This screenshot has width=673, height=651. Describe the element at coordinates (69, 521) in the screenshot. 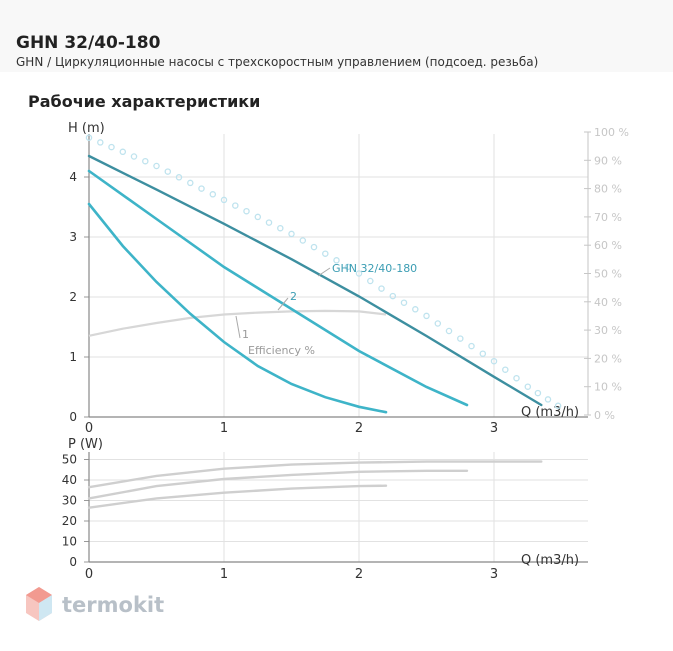

I see `bottom-y-tick-label: 20` at that location.